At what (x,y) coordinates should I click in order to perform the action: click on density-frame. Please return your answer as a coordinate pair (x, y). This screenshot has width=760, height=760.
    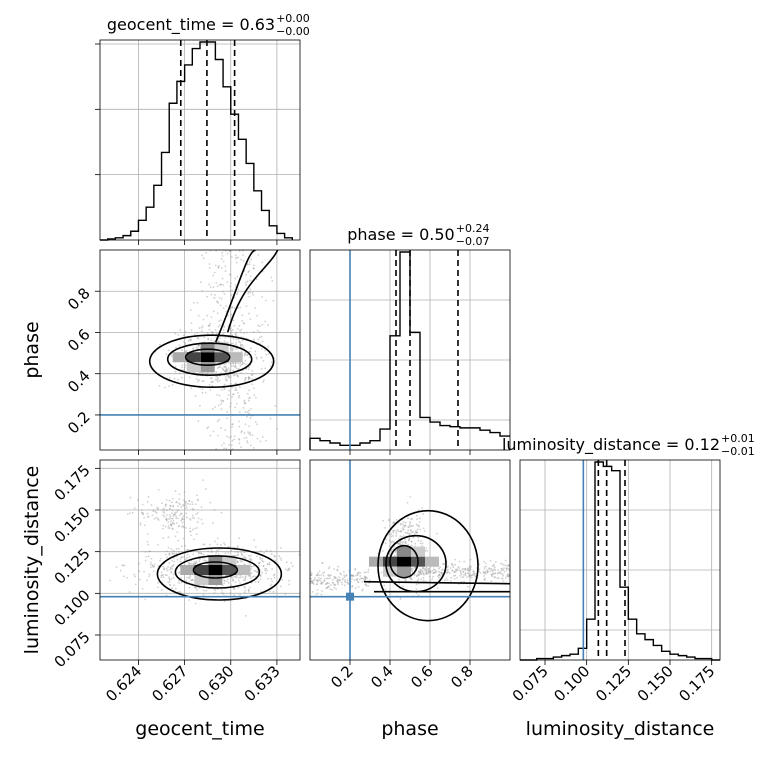
    Looking at the image, I should click on (200, 350).